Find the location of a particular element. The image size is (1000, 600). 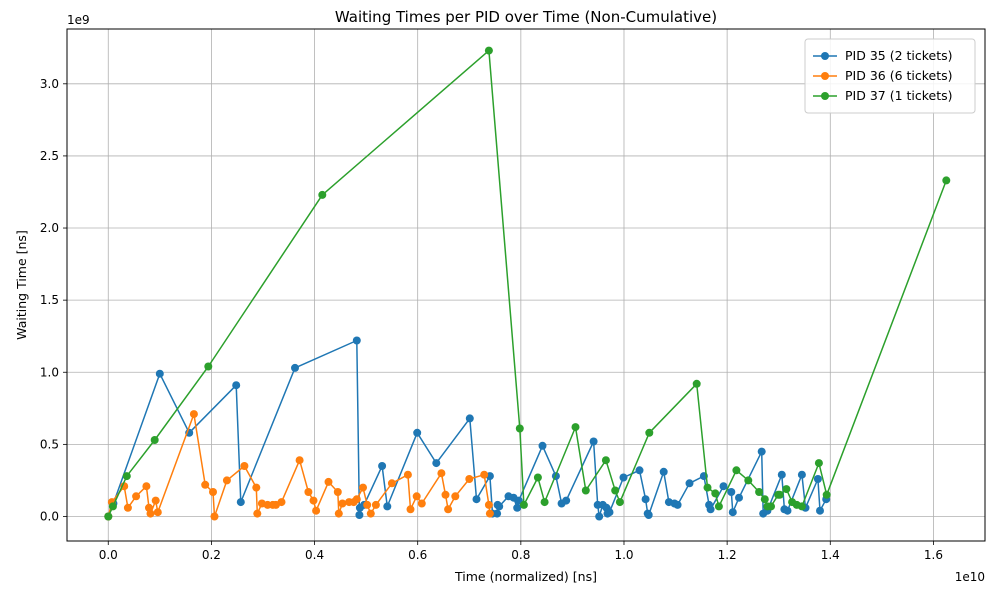

legend-item: PID 37 (1 tickets) is located at coordinates (883, 95).